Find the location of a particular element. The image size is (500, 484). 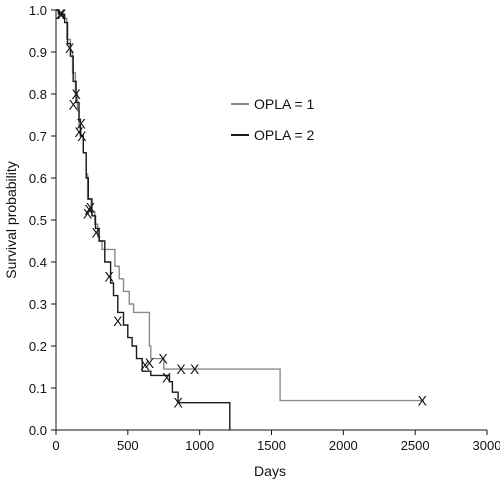

y-tick-label: 0.4 is located at coordinates (38, 262).